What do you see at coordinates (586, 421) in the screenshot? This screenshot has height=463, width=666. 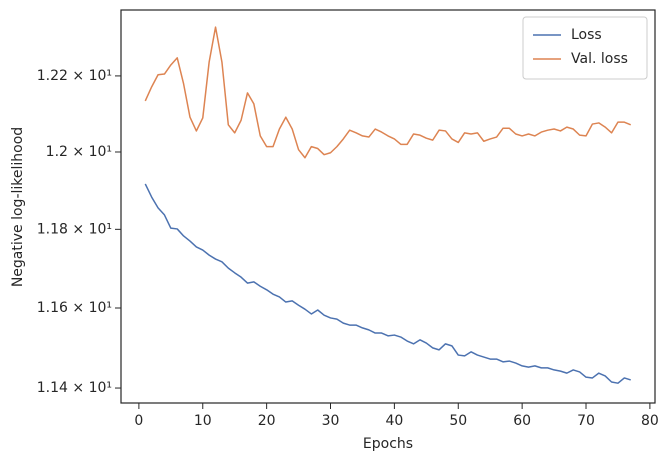 I see `x-tick-label: 70` at bounding box center [586, 421].